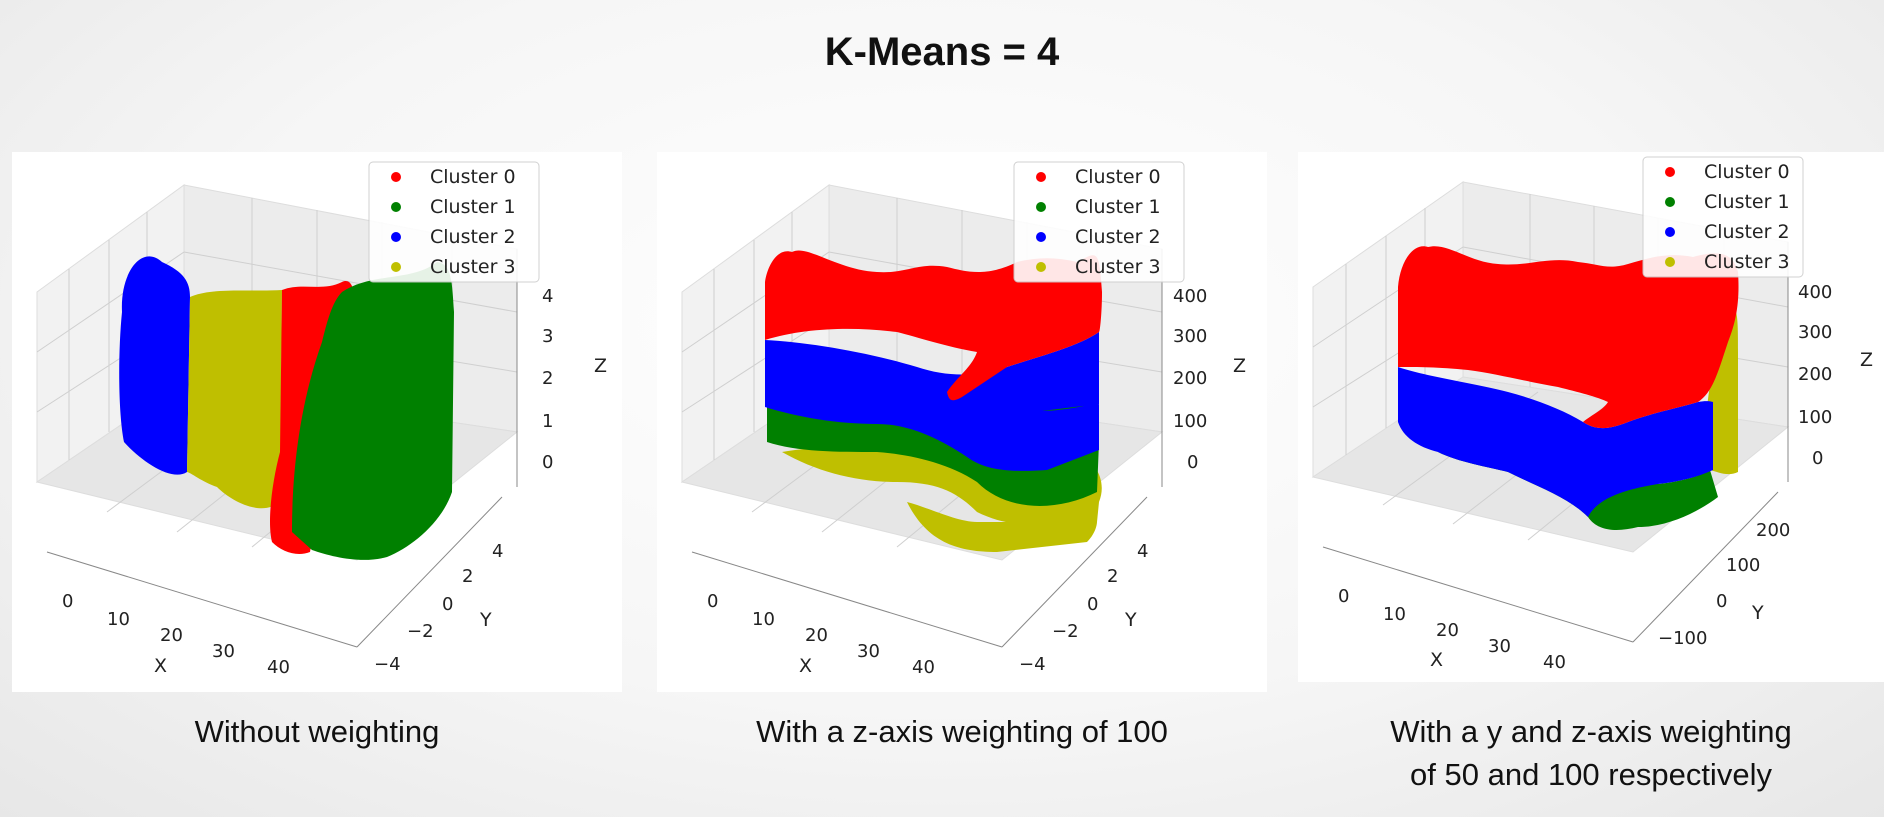 The height and width of the screenshot is (817, 1884). What do you see at coordinates (1190, 336) in the screenshot?
I see `z-tick-label: 300` at bounding box center [1190, 336].